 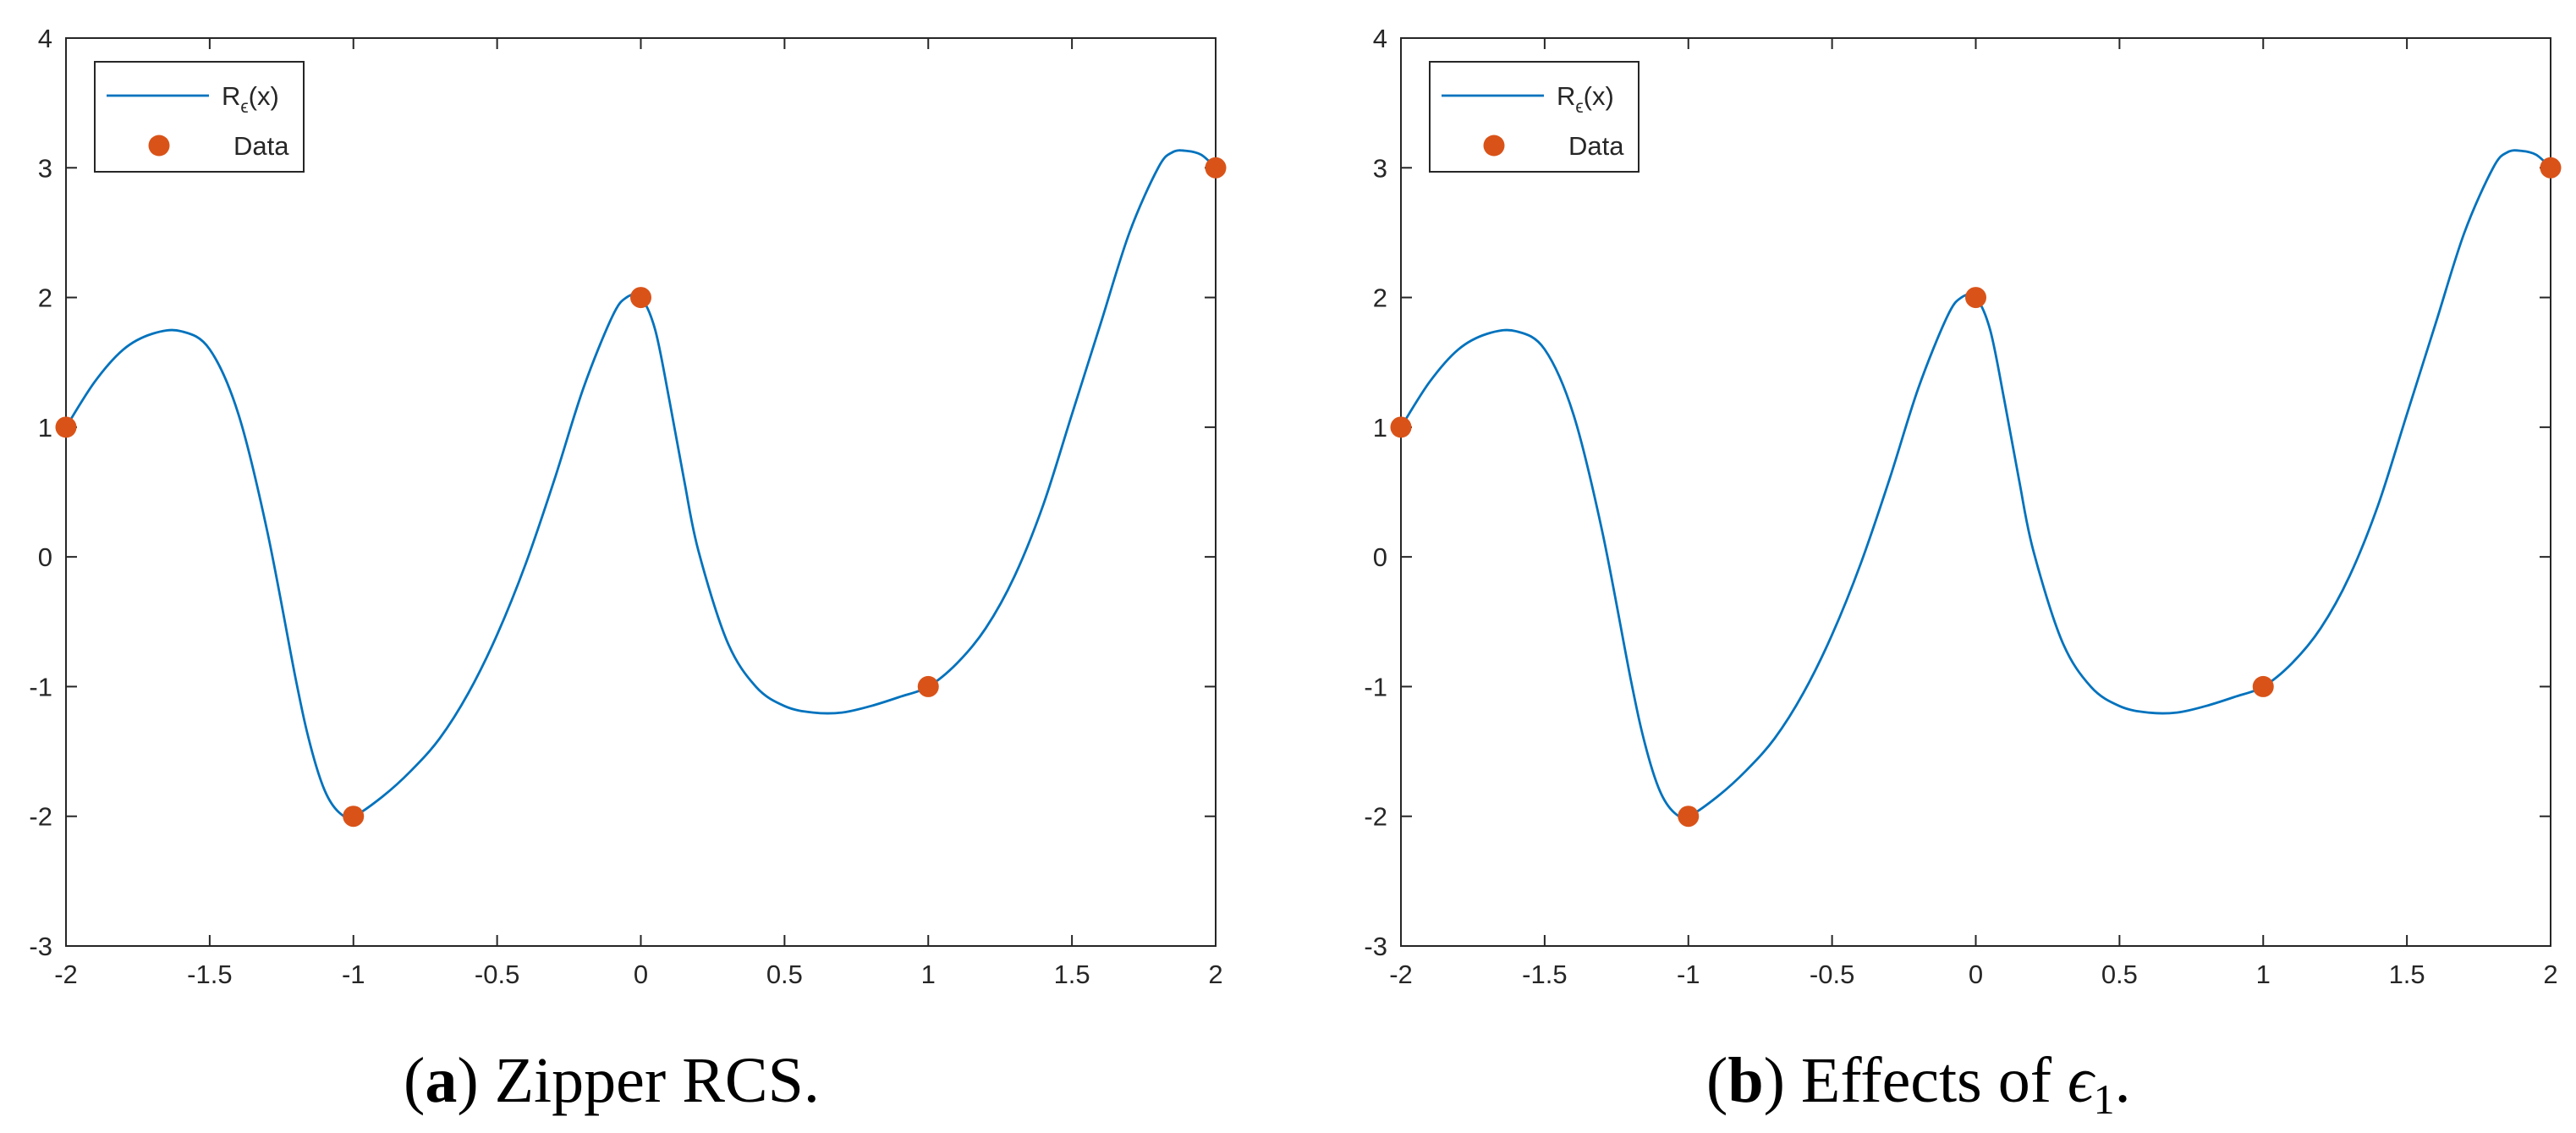 I want to click on panel-b-ytick-label: -3, so click(x=1375, y=947).